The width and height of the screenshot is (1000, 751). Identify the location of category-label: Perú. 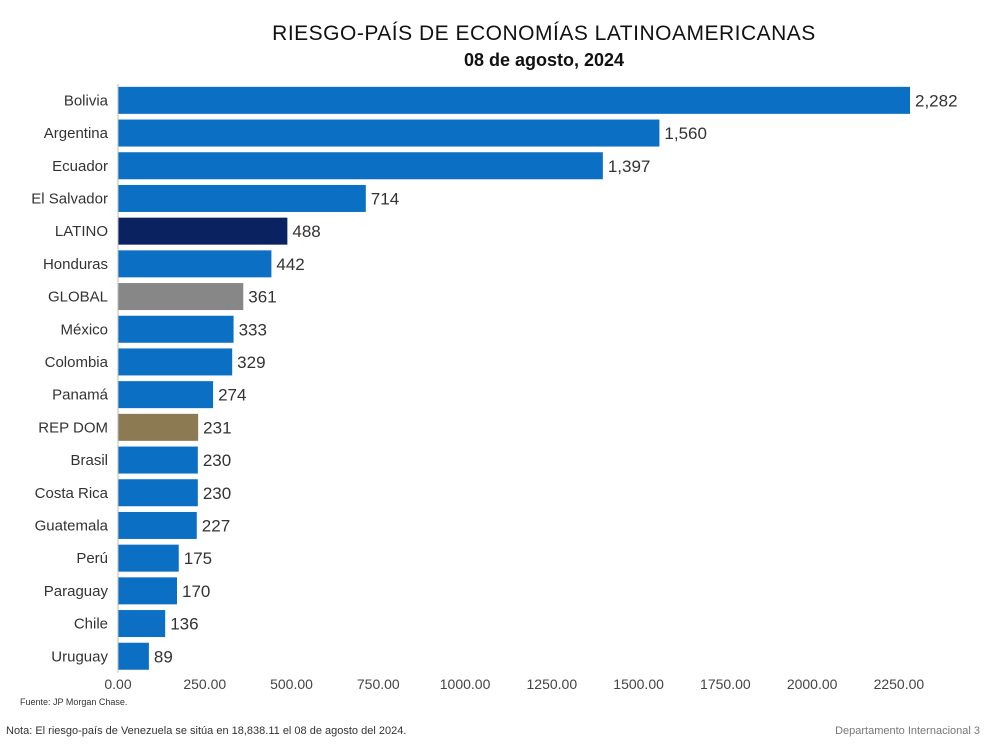
(92, 558).